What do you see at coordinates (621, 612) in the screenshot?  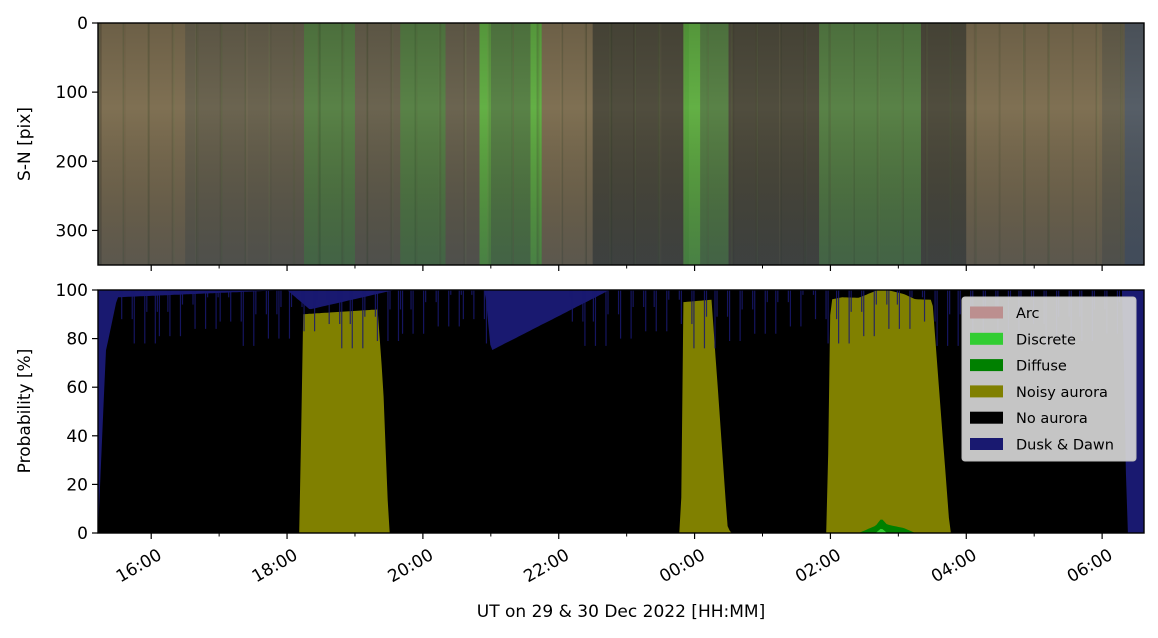 I see `x-axis-label: UT on 29 & 30 Dec 2022 [HH:MM]` at bounding box center [621, 612].